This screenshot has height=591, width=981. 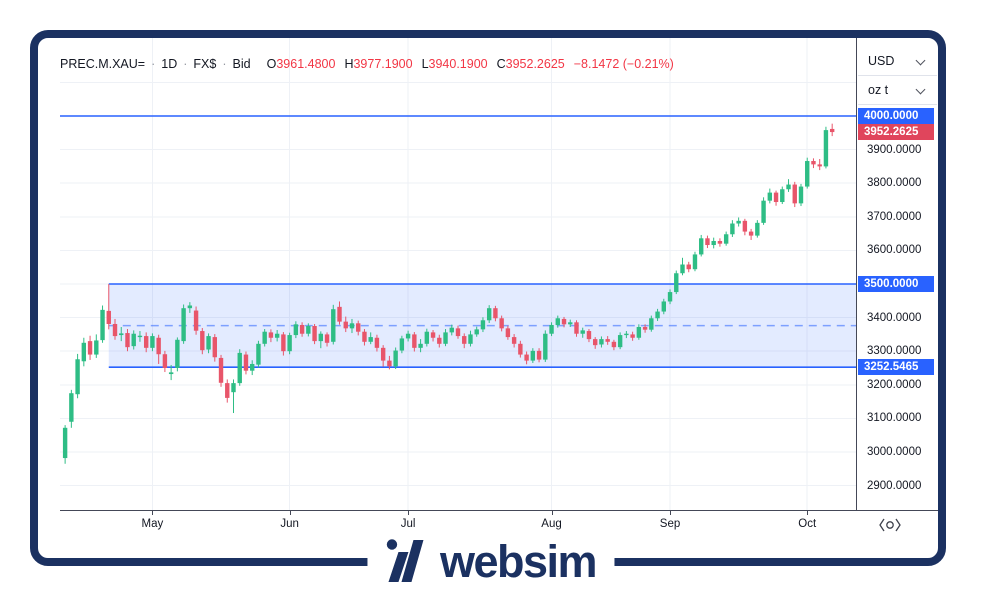 I want to click on level-price-badge: 4000.0000, so click(x=896, y=116).